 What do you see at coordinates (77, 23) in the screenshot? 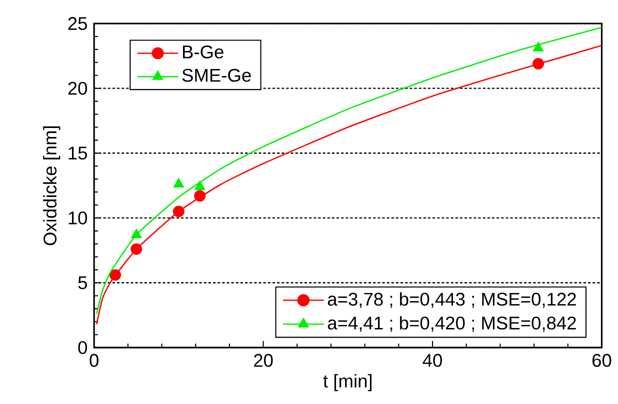
I see `y-tick-label: 25` at bounding box center [77, 23].